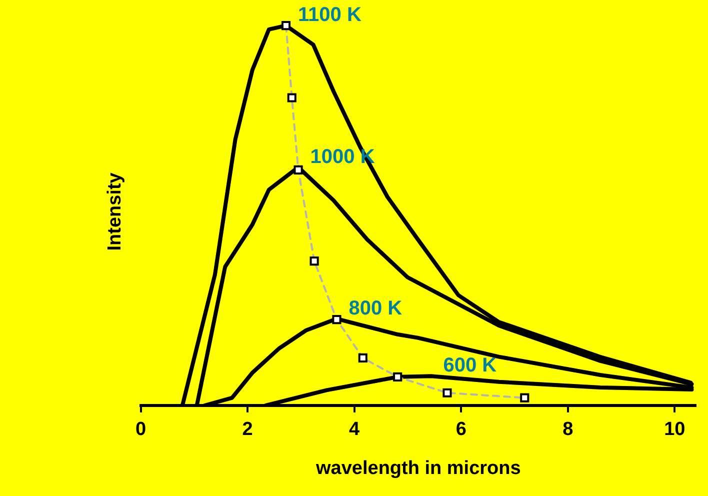  What do you see at coordinates (141, 429) in the screenshot?
I see `x-tick-label: 0` at bounding box center [141, 429].